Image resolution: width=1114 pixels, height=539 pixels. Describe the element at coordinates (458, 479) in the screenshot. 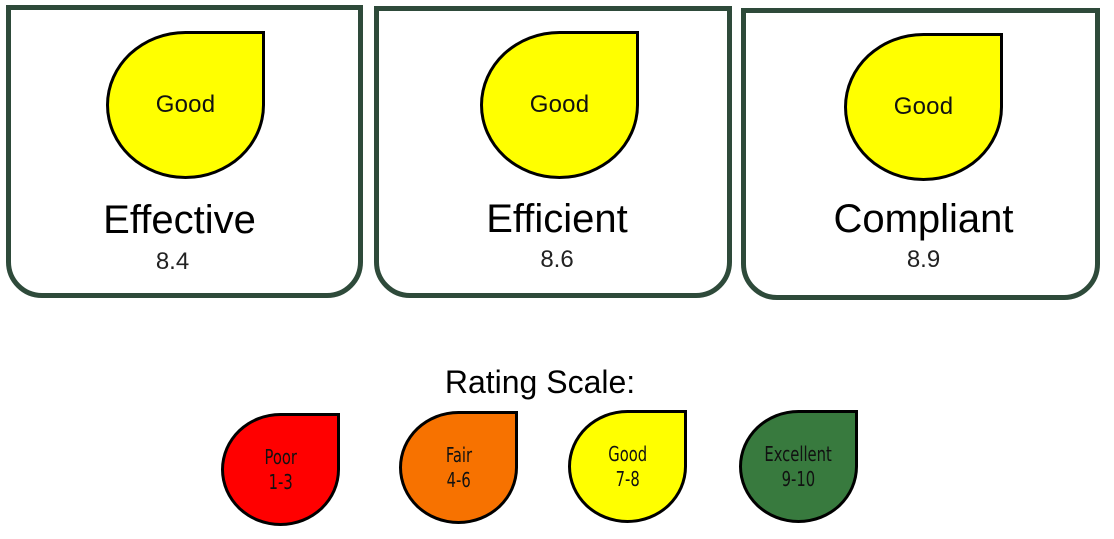

I see `legend-range: 4-6` at that location.